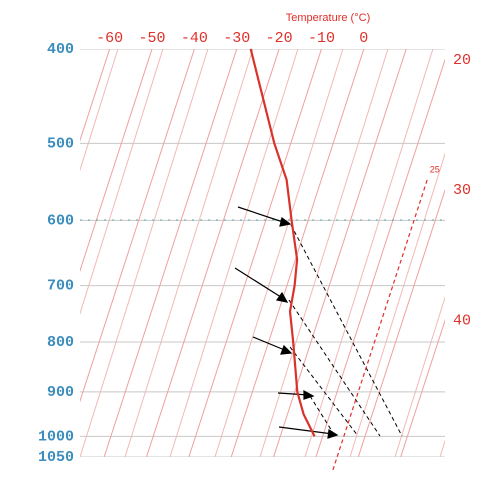 The height and width of the screenshot is (485, 490). What do you see at coordinates (194, 38) in the screenshot?
I see `temperature-label: -40` at bounding box center [194, 38].